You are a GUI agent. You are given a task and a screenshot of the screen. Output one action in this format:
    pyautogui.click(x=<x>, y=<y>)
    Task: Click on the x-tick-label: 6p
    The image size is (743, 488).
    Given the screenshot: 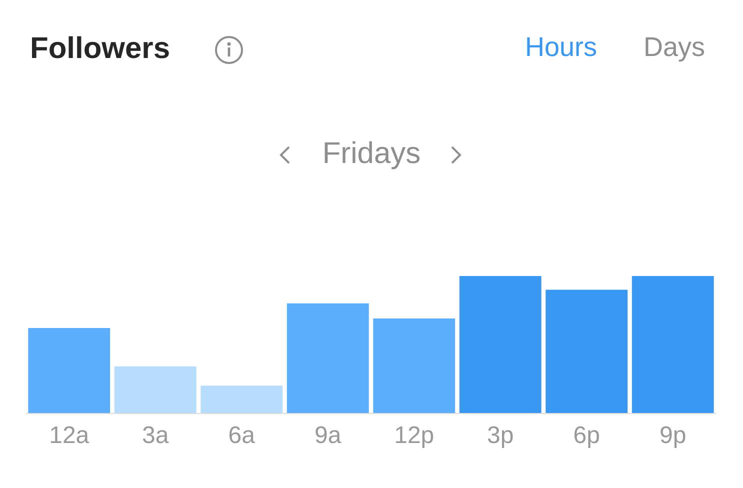 What is the action you would take?
    pyautogui.click(x=586, y=435)
    